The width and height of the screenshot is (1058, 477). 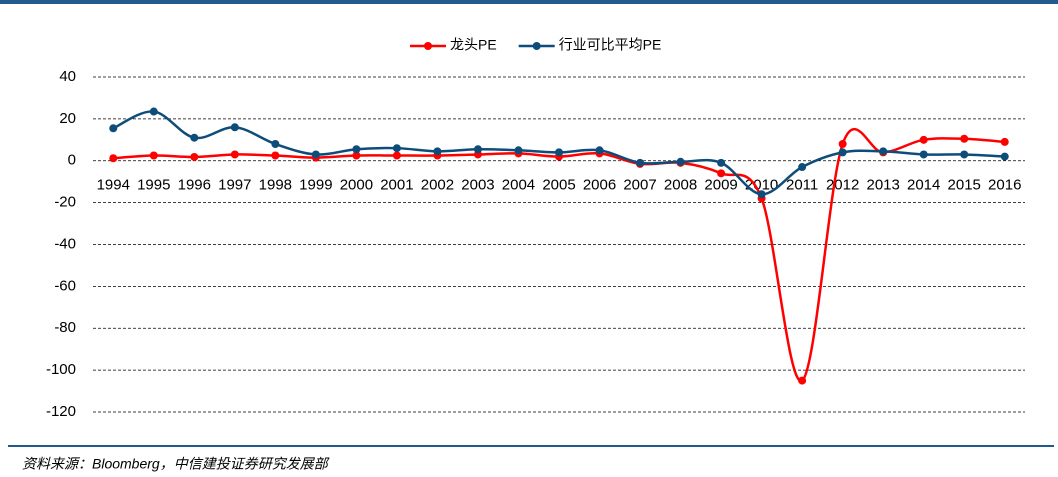 What do you see at coordinates (842, 185) in the screenshot?
I see `x-tick-label: 2012` at bounding box center [842, 185].